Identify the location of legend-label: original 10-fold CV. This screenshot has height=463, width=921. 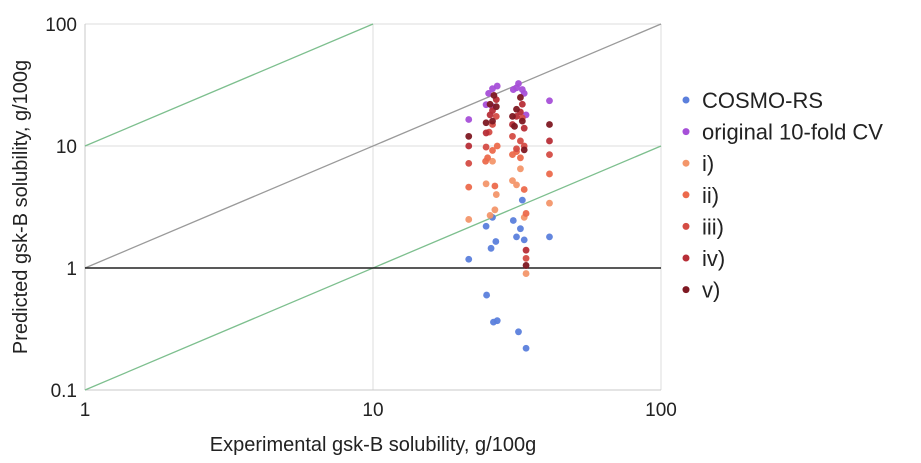
(792, 132).